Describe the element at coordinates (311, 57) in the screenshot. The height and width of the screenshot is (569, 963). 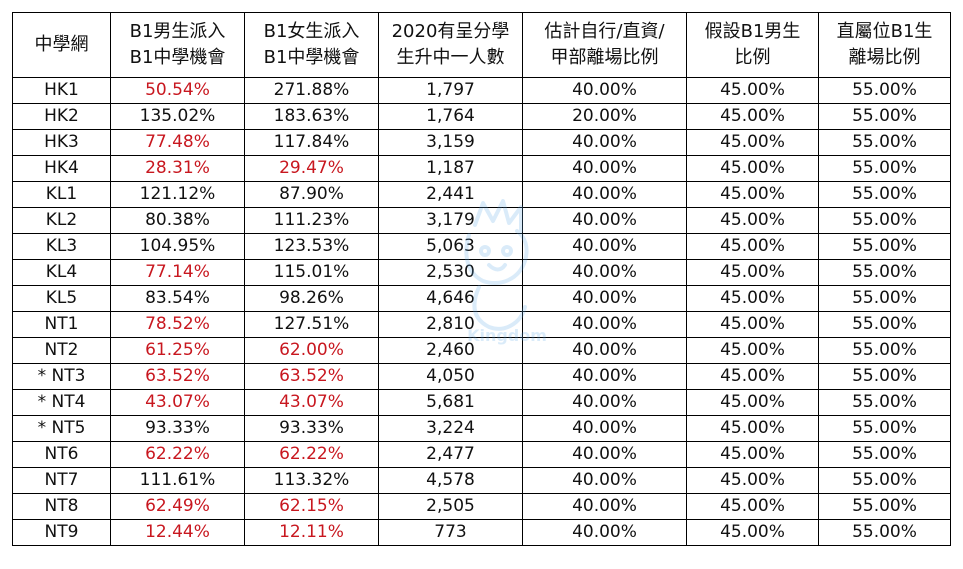
I see `header-girls-chance-line-2: B1中學機會` at that location.